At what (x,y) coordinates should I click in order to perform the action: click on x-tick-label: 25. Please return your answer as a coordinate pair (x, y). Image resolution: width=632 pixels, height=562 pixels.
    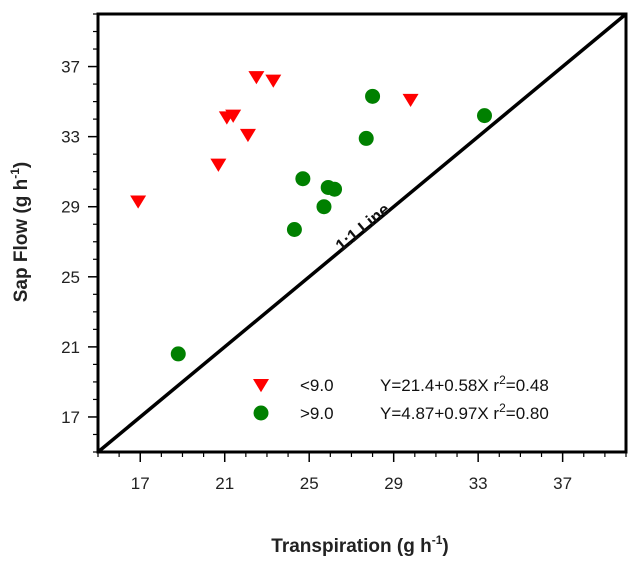
    Looking at the image, I should click on (309, 483).